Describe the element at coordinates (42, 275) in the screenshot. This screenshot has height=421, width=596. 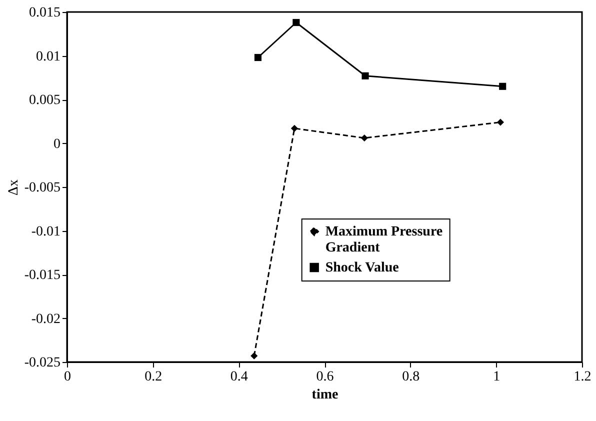
I see `y-tick-label: -0.015` at that location.